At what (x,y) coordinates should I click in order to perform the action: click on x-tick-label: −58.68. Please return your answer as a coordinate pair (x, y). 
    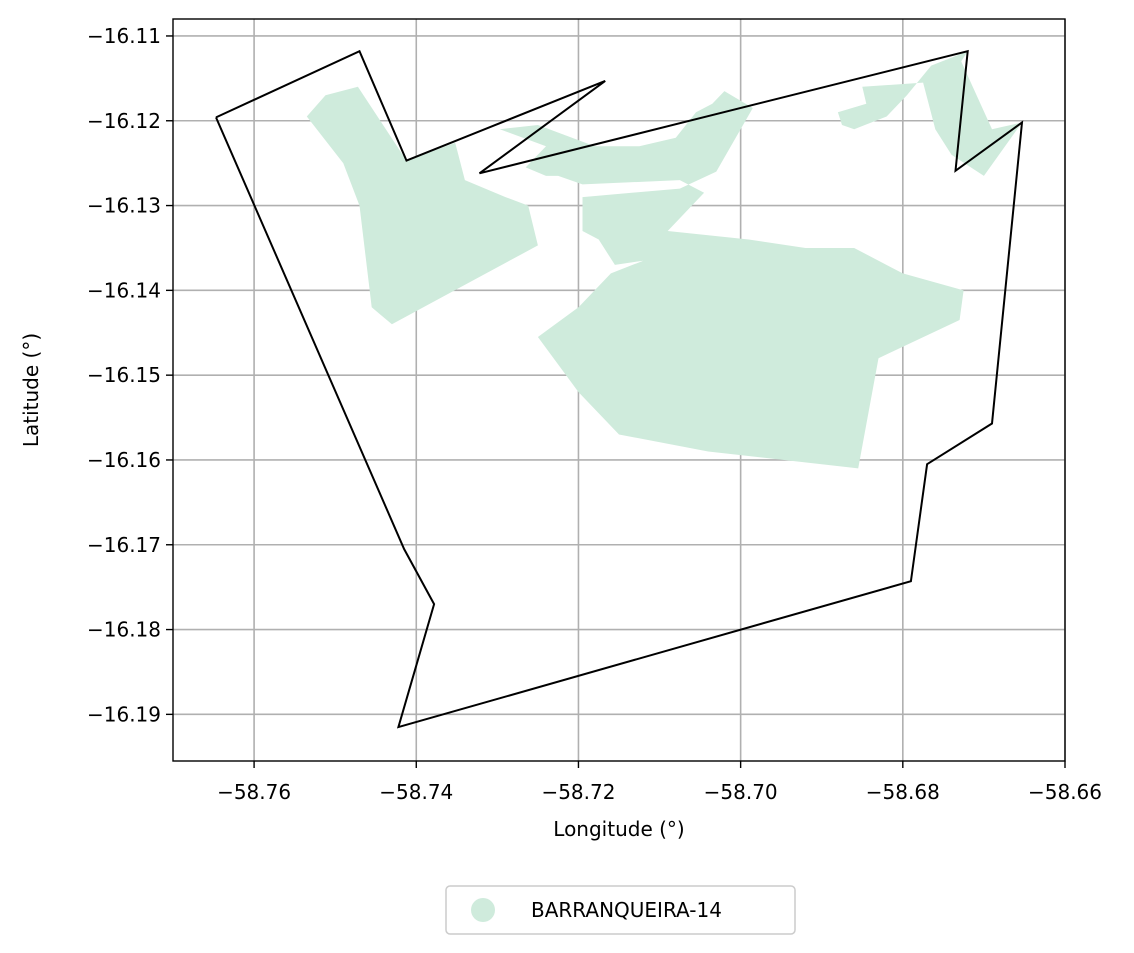
    Looking at the image, I should click on (903, 792).